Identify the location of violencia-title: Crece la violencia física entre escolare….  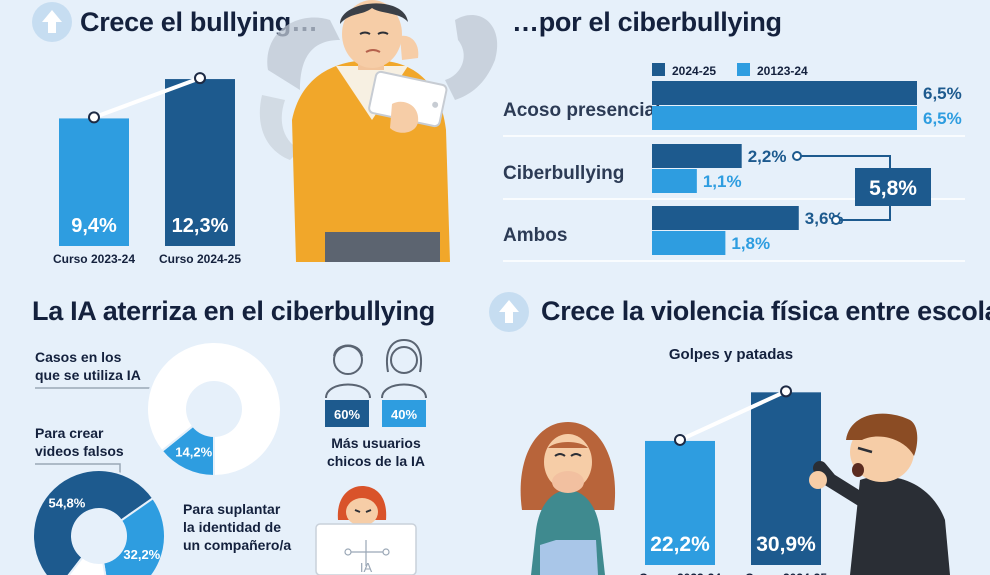
(765, 311).